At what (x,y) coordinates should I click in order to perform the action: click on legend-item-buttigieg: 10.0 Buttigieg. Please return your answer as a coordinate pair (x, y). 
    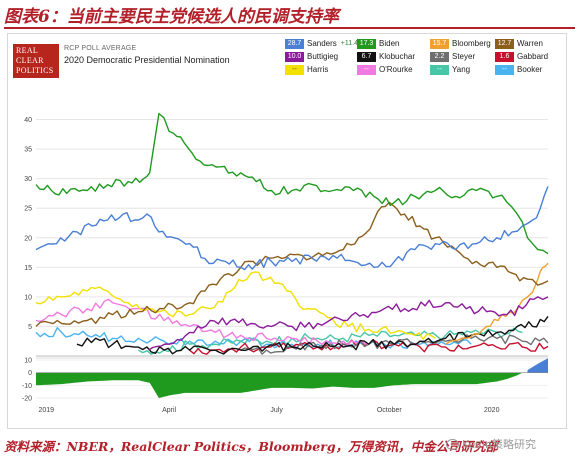
    Looking at the image, I should click on (311, 56).